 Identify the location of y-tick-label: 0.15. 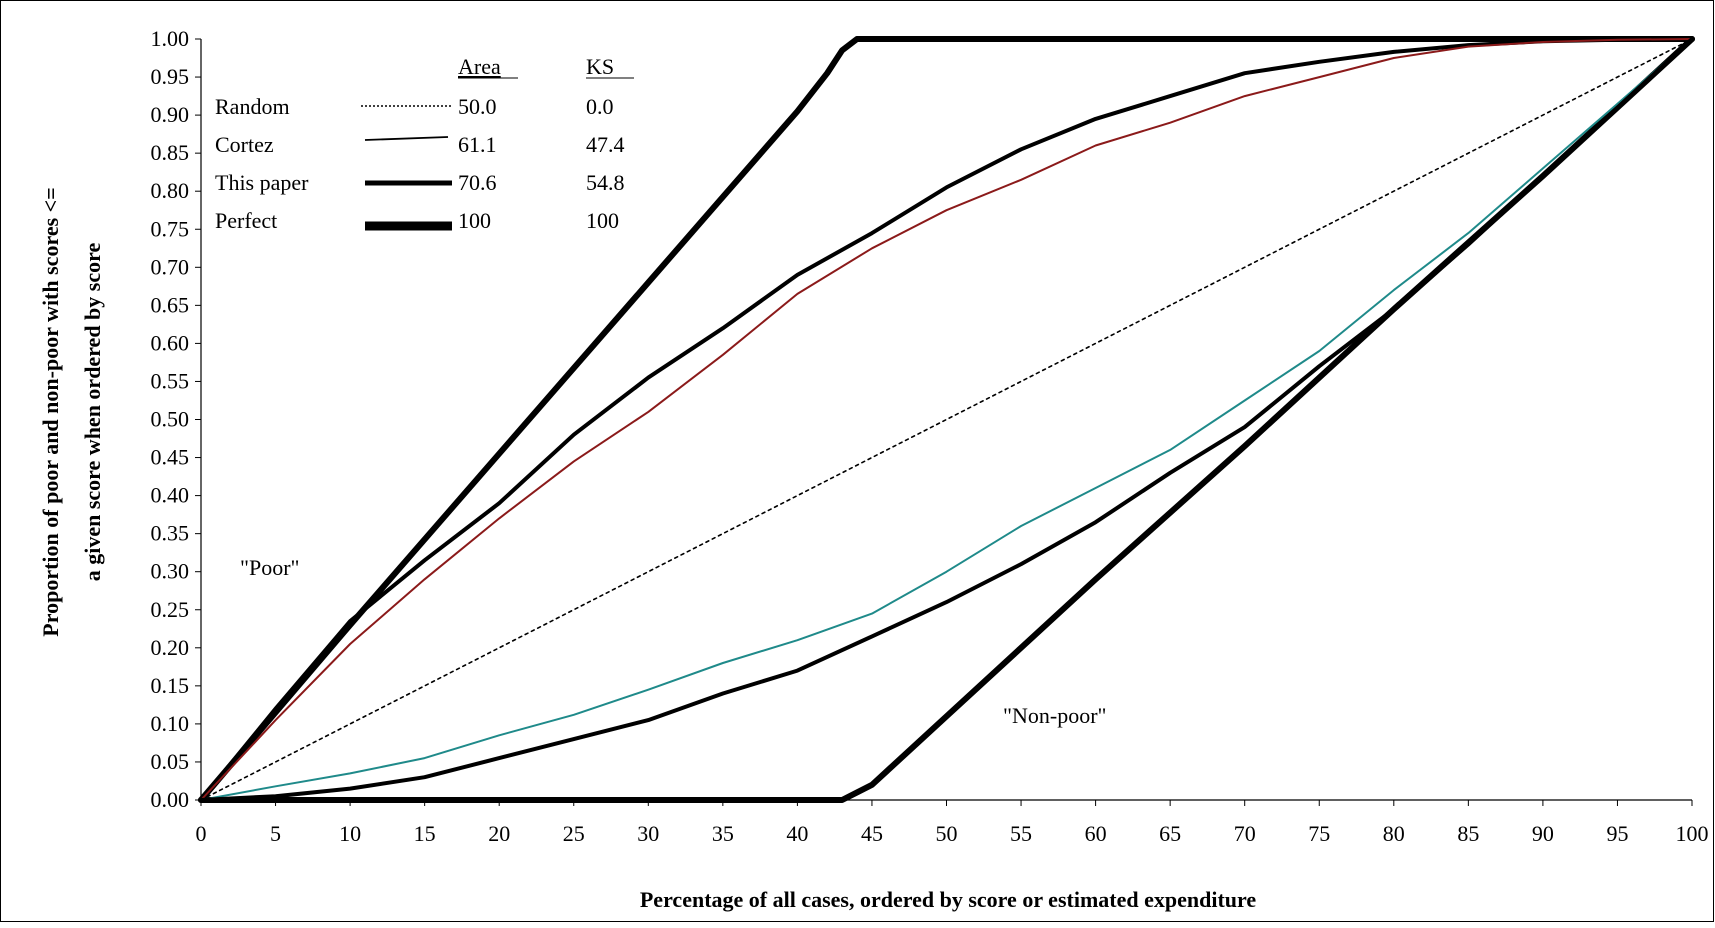
(170, 685).